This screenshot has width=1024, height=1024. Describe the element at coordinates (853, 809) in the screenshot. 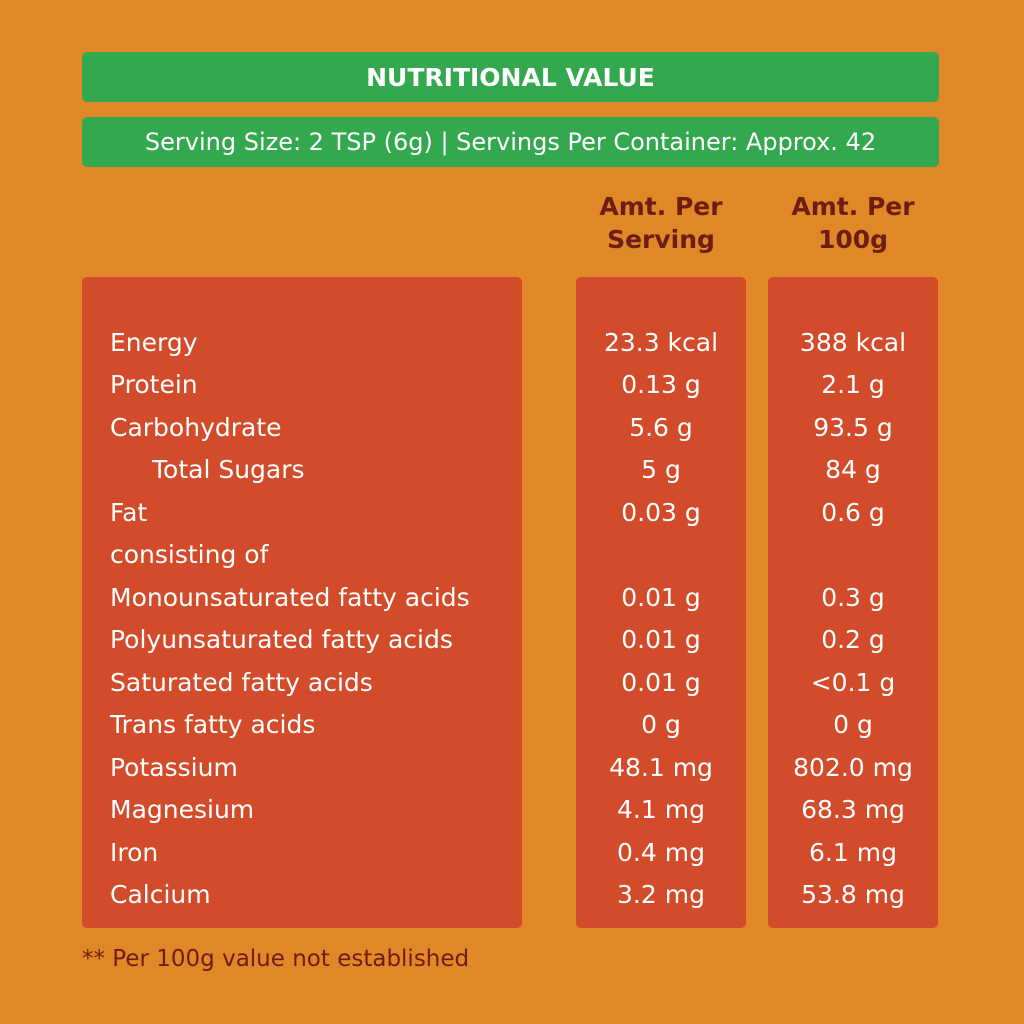

I see `per-100g-value: 68.3 mg` at that location.